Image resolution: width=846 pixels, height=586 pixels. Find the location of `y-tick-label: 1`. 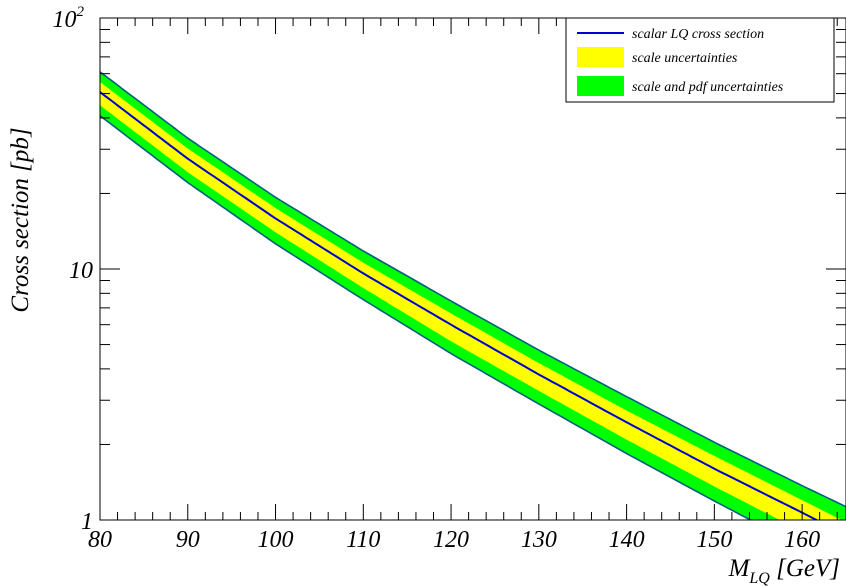

y-tick-label: 1 is located at coordinates (87, 522).